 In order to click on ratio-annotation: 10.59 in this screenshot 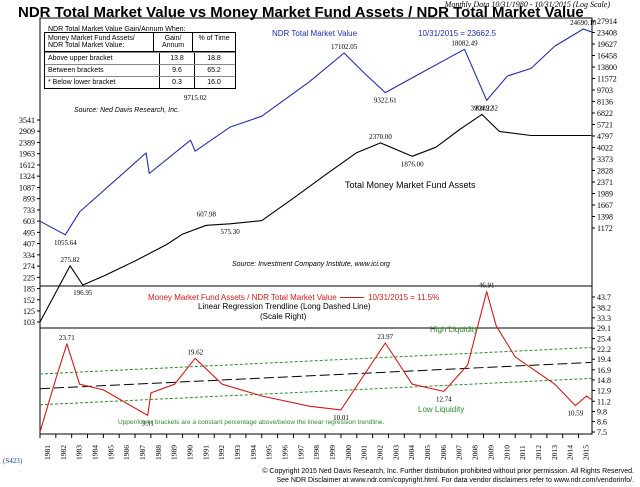, I will do `click(575, 414)`.